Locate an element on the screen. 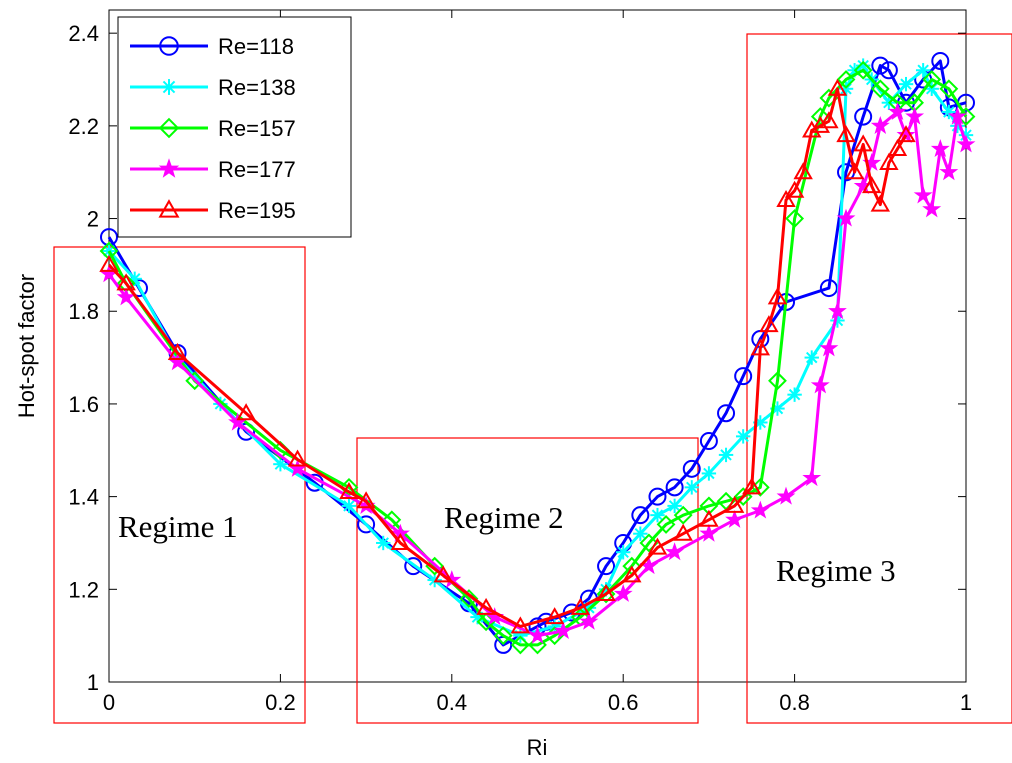 The image size is (1012, 763). x-tick-label: 1 is located at coordinates (966, 702).